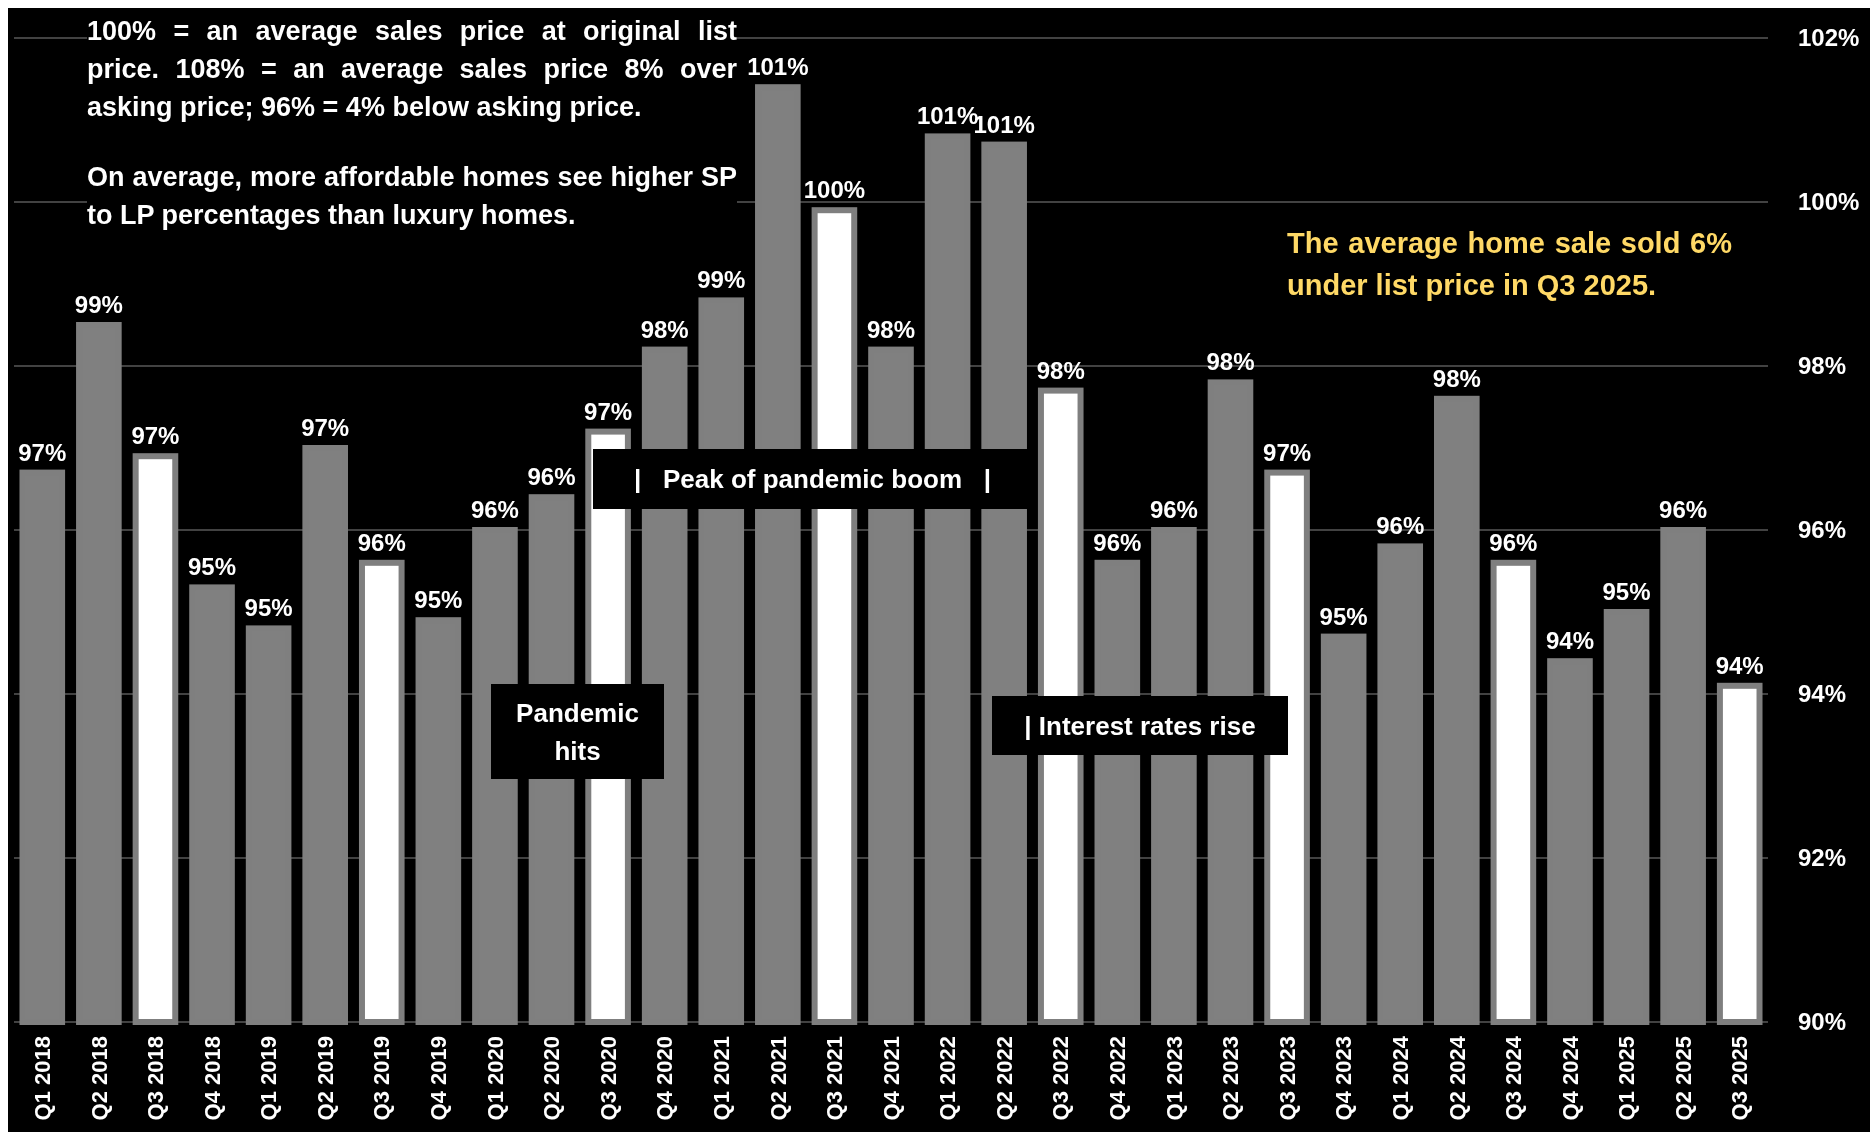 The height and width of the screenshot is (1132, 1870). Describe the element at coordinates (1822, 694) in the screenshot. I see `y-tick-label: 94%` at that location.